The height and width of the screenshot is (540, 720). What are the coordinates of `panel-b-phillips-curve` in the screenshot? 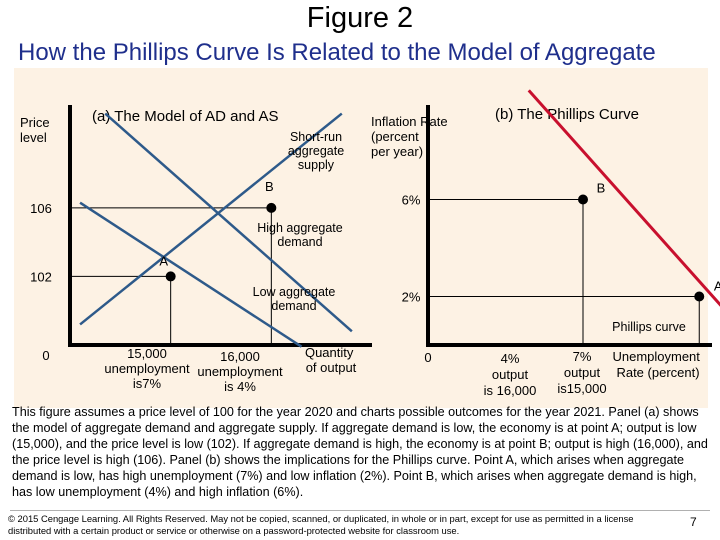 It's located at (623, 198).